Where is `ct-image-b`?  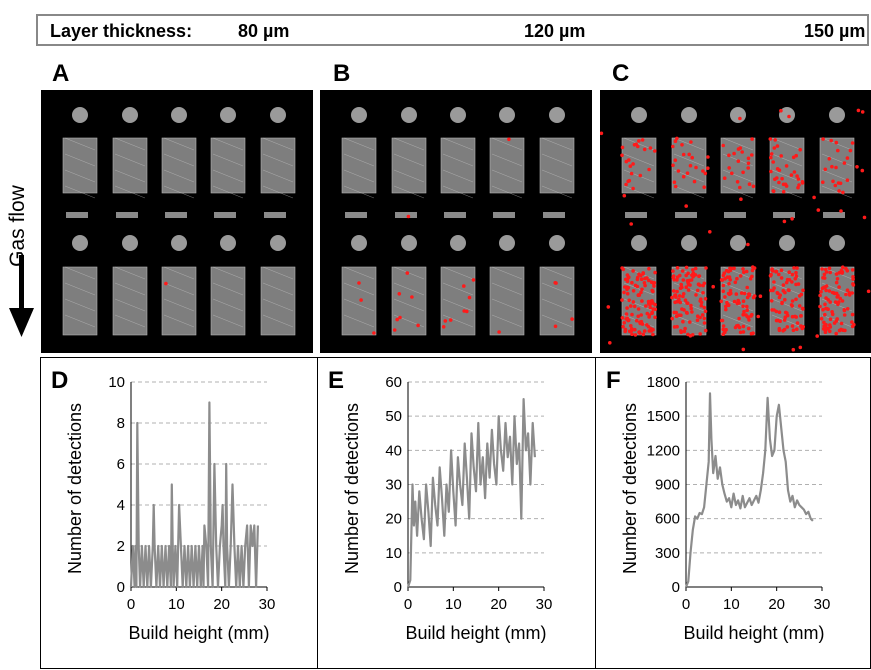 ct-image-b is located at coordinates (456, 221).